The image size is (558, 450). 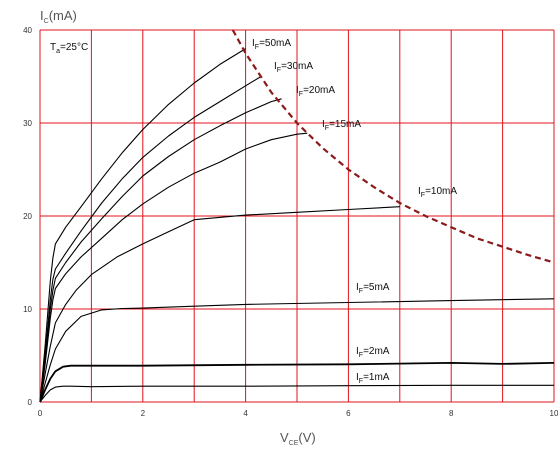 What do you see at coordinates (27, 216) in the screenshot?
I see `y-tick-label: 20` at bounding box center [27, 216].